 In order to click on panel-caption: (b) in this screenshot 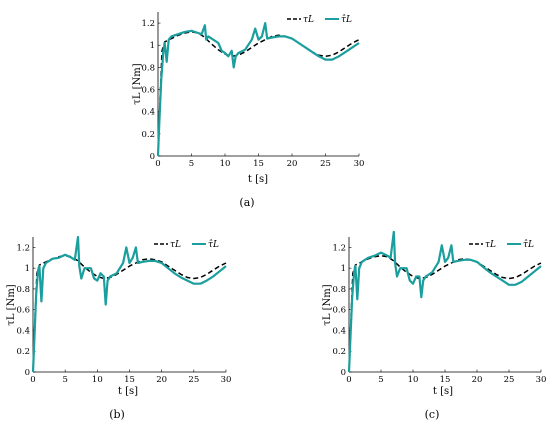, I will do `click(117, 414)`.